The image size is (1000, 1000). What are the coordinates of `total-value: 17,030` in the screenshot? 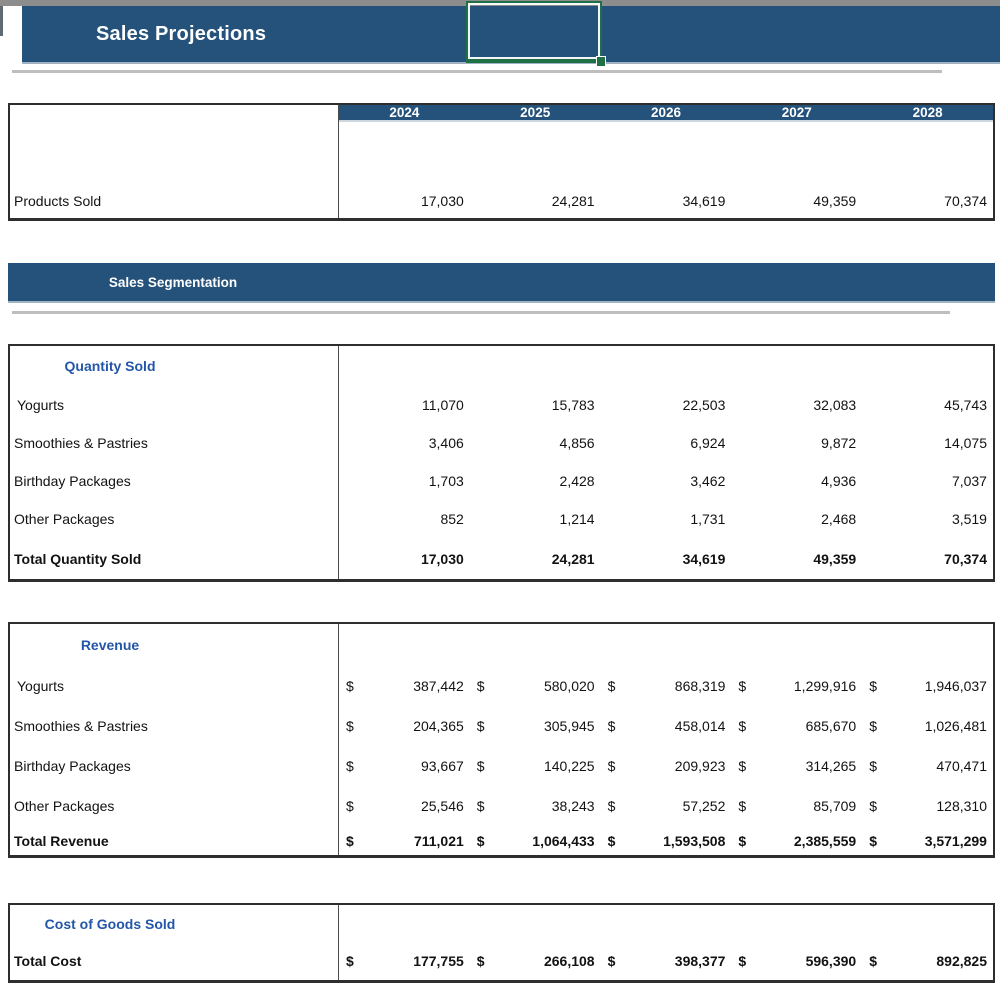 It's located at (442, 558).